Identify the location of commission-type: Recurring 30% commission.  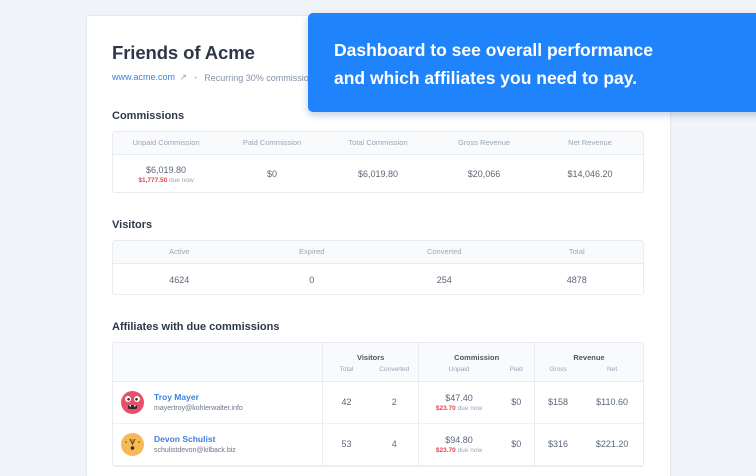
(259, 77).